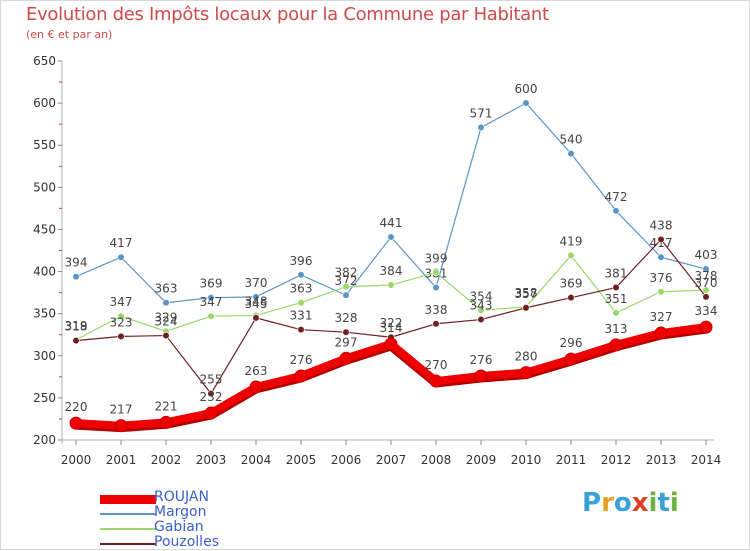 This screenshot has width=750, height=551. What do you see at coordinates (706, 283) in the screenshot?
I see `data-label-pouzolles: 370` at bounding box center [706, 283].